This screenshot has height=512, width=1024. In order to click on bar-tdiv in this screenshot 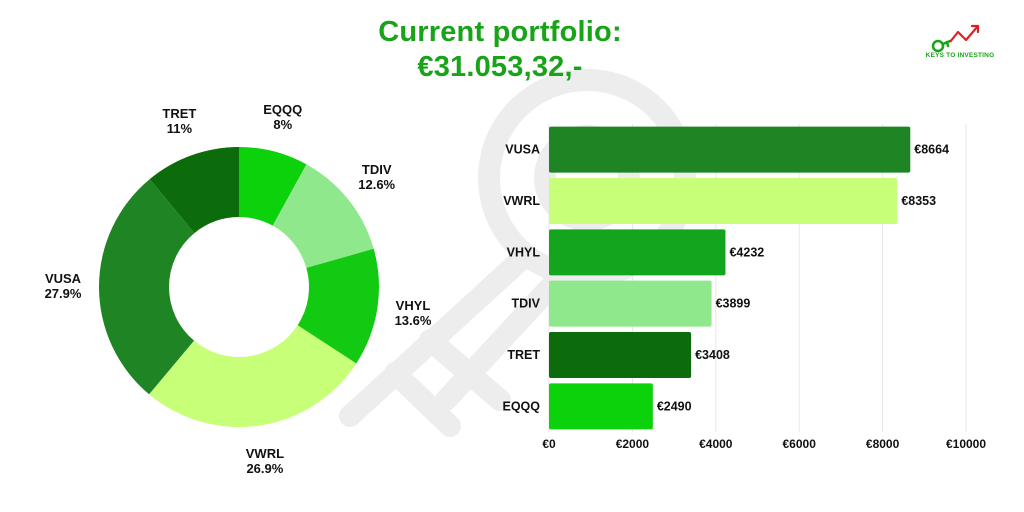, I will do `click(630, 303)`.